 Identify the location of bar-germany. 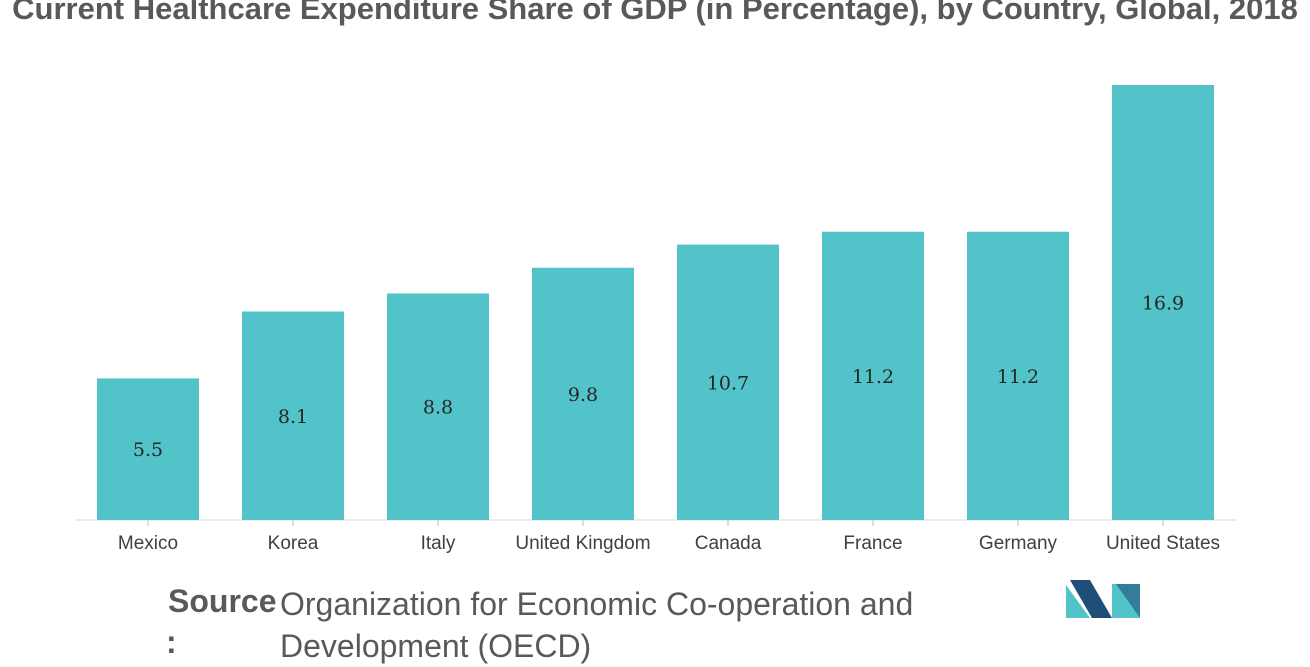
(1018, 375).